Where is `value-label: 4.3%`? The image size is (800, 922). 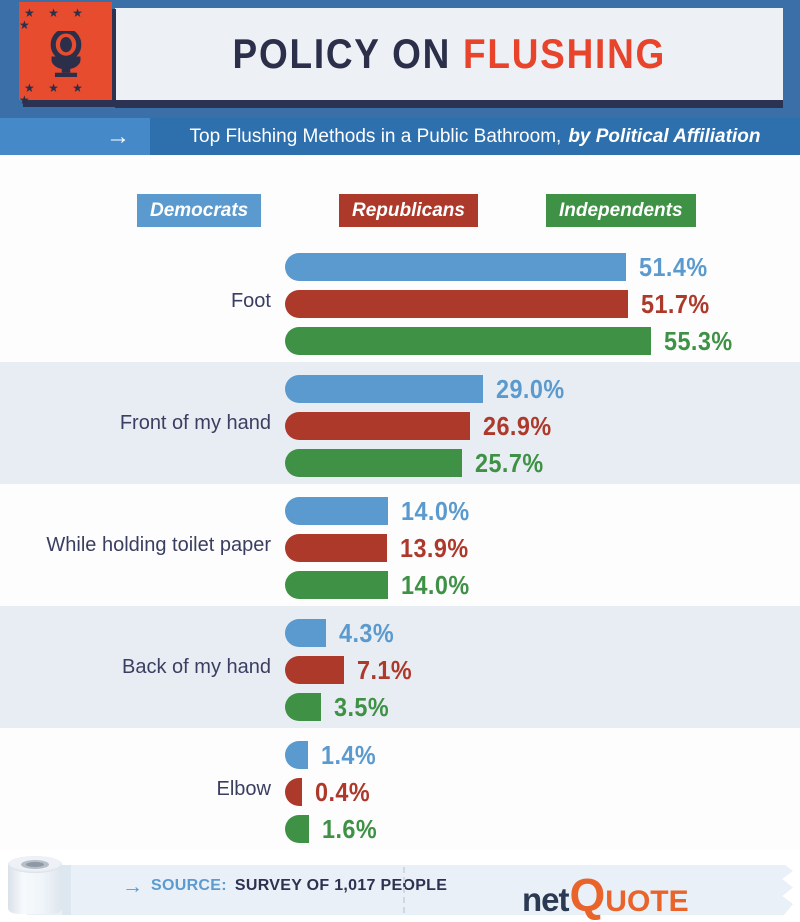
value-label: 4.3% is located at coordinates (367, 632).